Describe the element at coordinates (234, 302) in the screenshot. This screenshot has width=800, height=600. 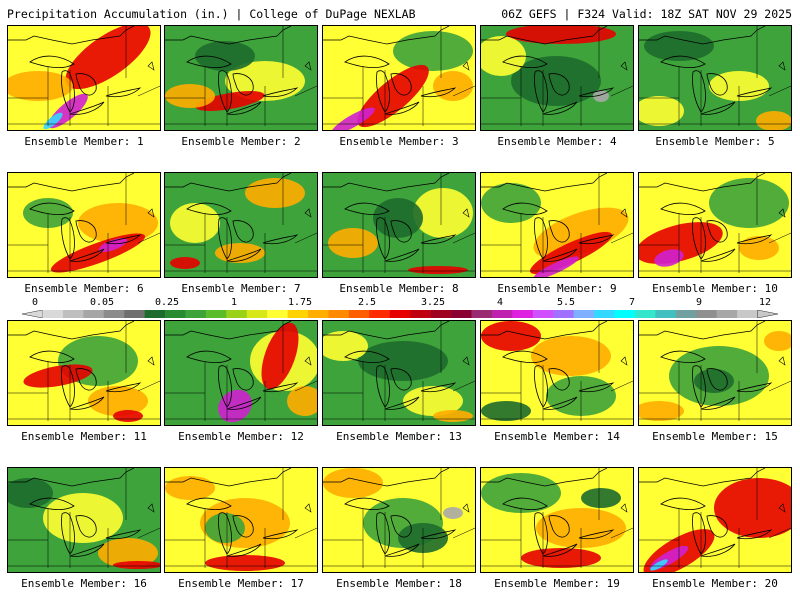
I see `colorbar-tick-label: 1` at that location.